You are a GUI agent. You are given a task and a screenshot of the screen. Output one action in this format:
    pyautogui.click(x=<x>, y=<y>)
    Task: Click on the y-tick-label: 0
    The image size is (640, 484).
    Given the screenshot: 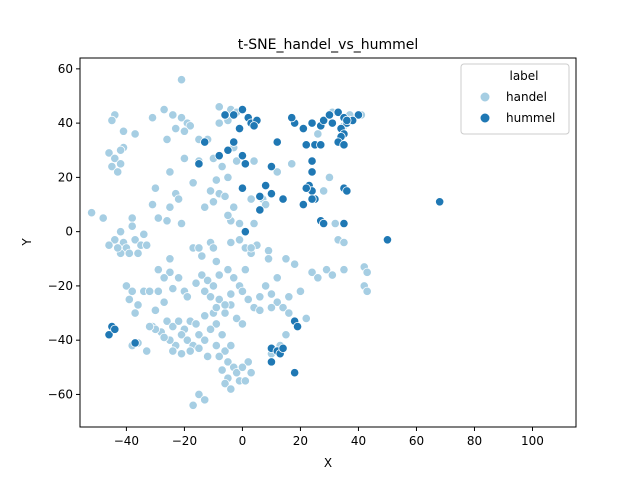 What is the action you would take?
    pyautogui.click(x=69, y=232)
    